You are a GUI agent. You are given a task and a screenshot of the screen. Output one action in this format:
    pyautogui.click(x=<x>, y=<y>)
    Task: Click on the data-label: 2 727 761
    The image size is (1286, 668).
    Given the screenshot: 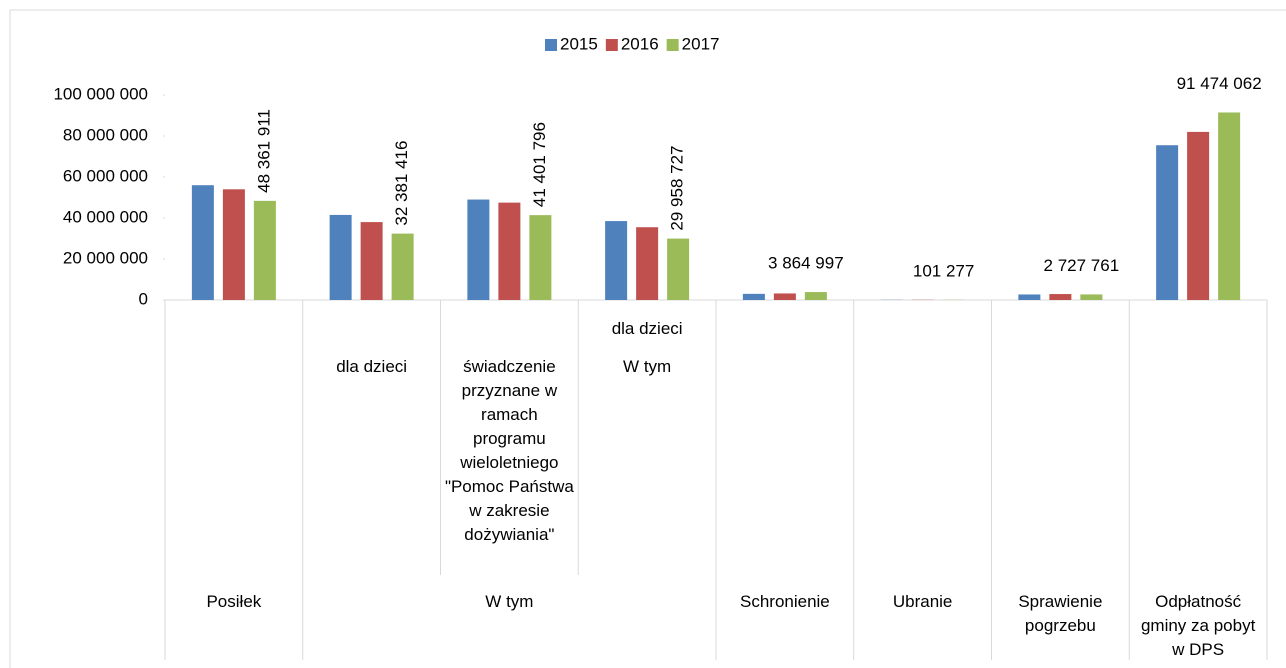 What is the action you would take?
    pyautogui.click(x=1082, y=265)
    